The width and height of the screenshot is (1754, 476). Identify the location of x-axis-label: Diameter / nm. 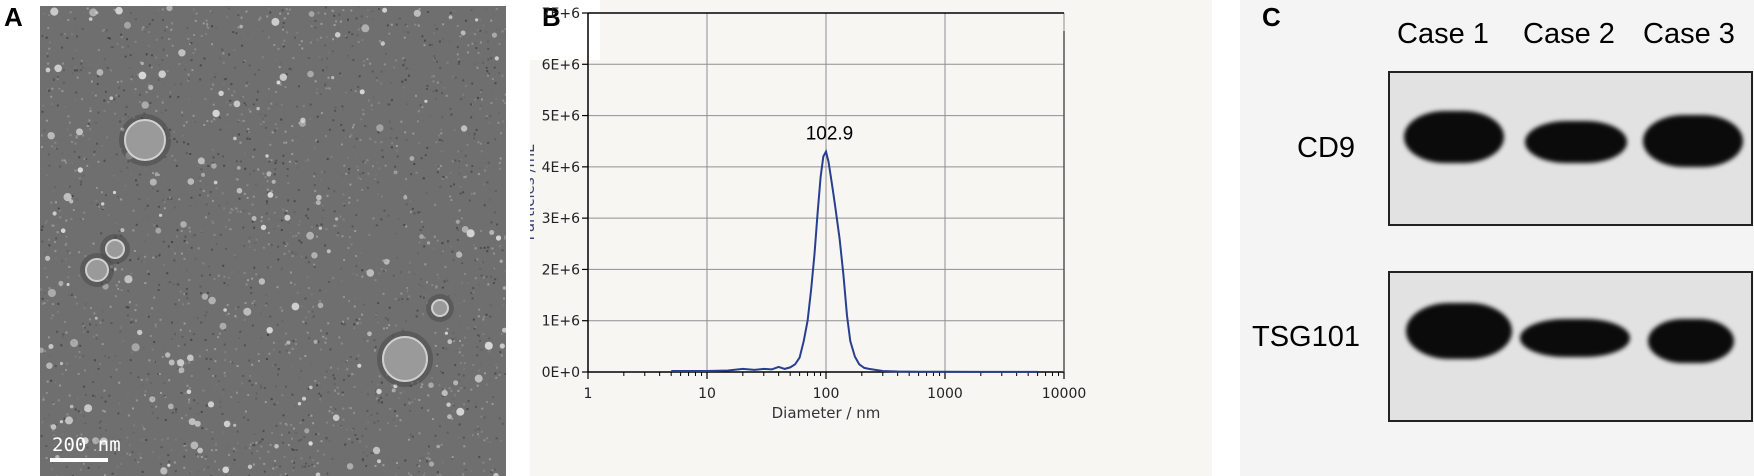
(826, 413).